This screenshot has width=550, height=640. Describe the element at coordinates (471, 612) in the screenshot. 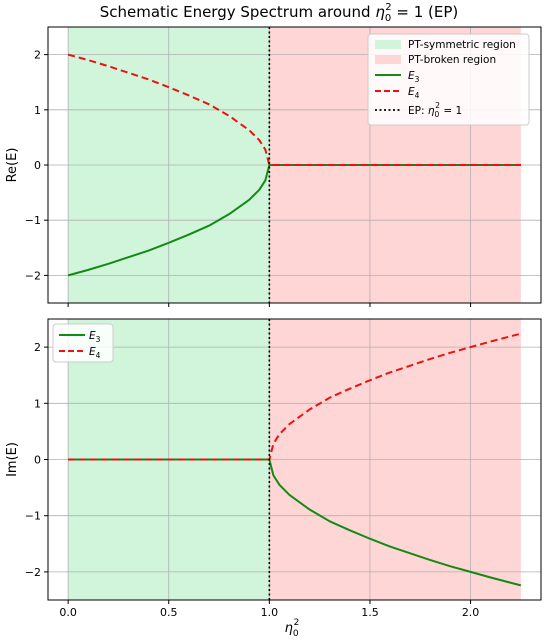

I see `x-tick-label: 2.0` at that location.